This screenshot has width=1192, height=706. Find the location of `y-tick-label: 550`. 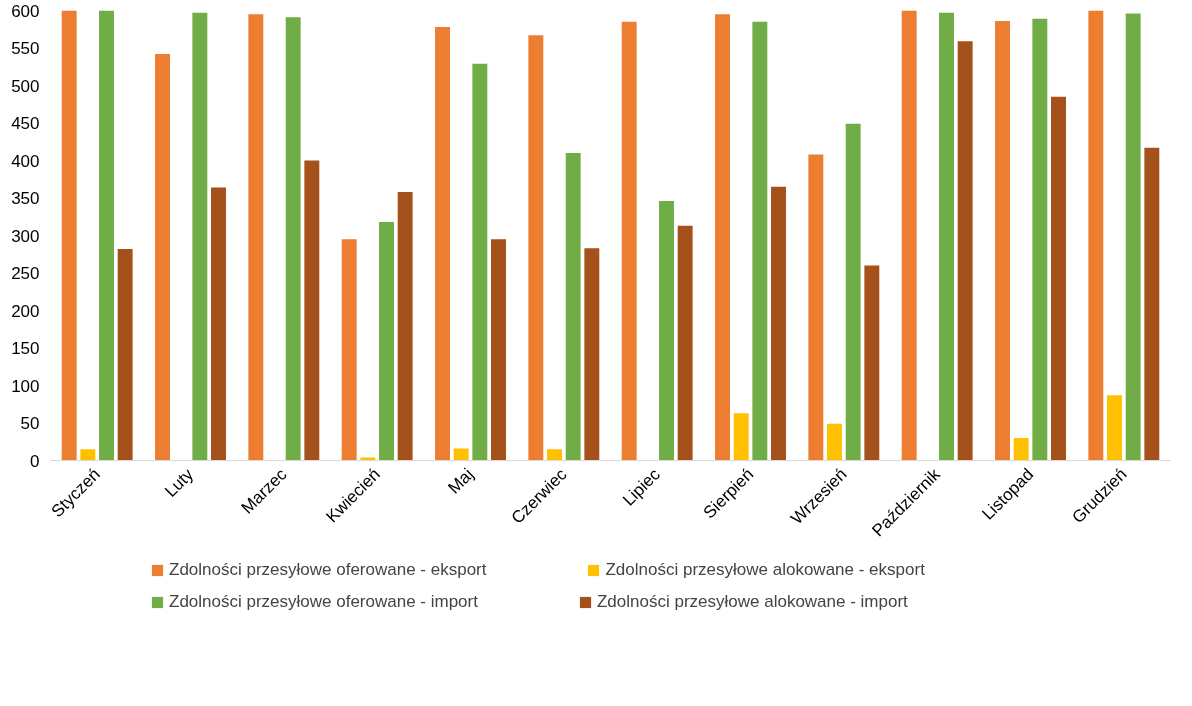

y-tick-label: 550 is located at coordinates (25, 48).